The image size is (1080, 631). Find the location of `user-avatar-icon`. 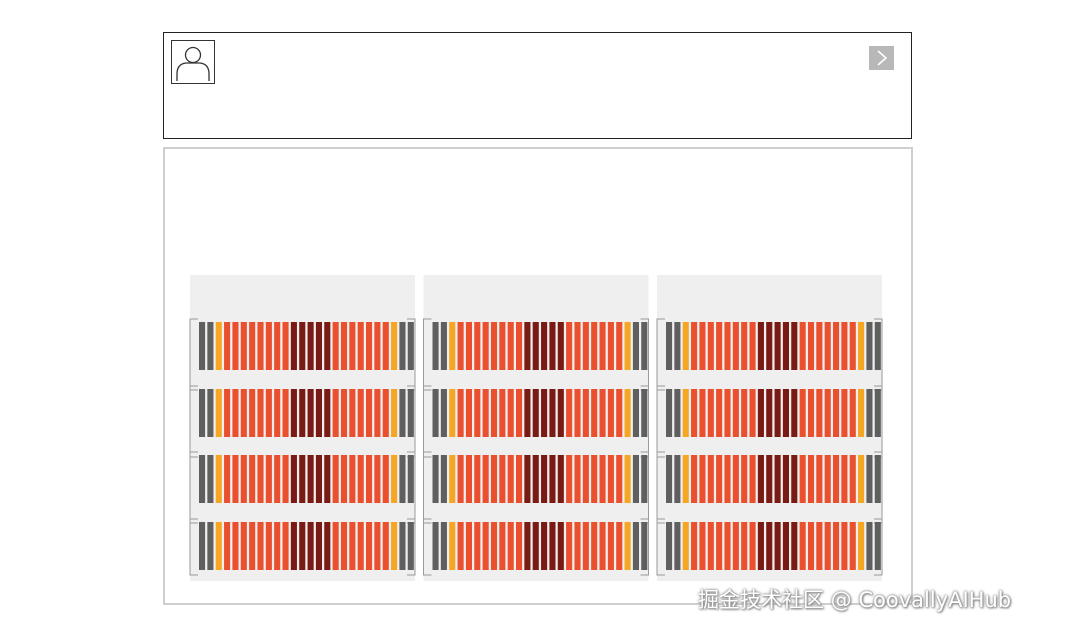

user-avatar-icon is located at coordinates (193, 62).